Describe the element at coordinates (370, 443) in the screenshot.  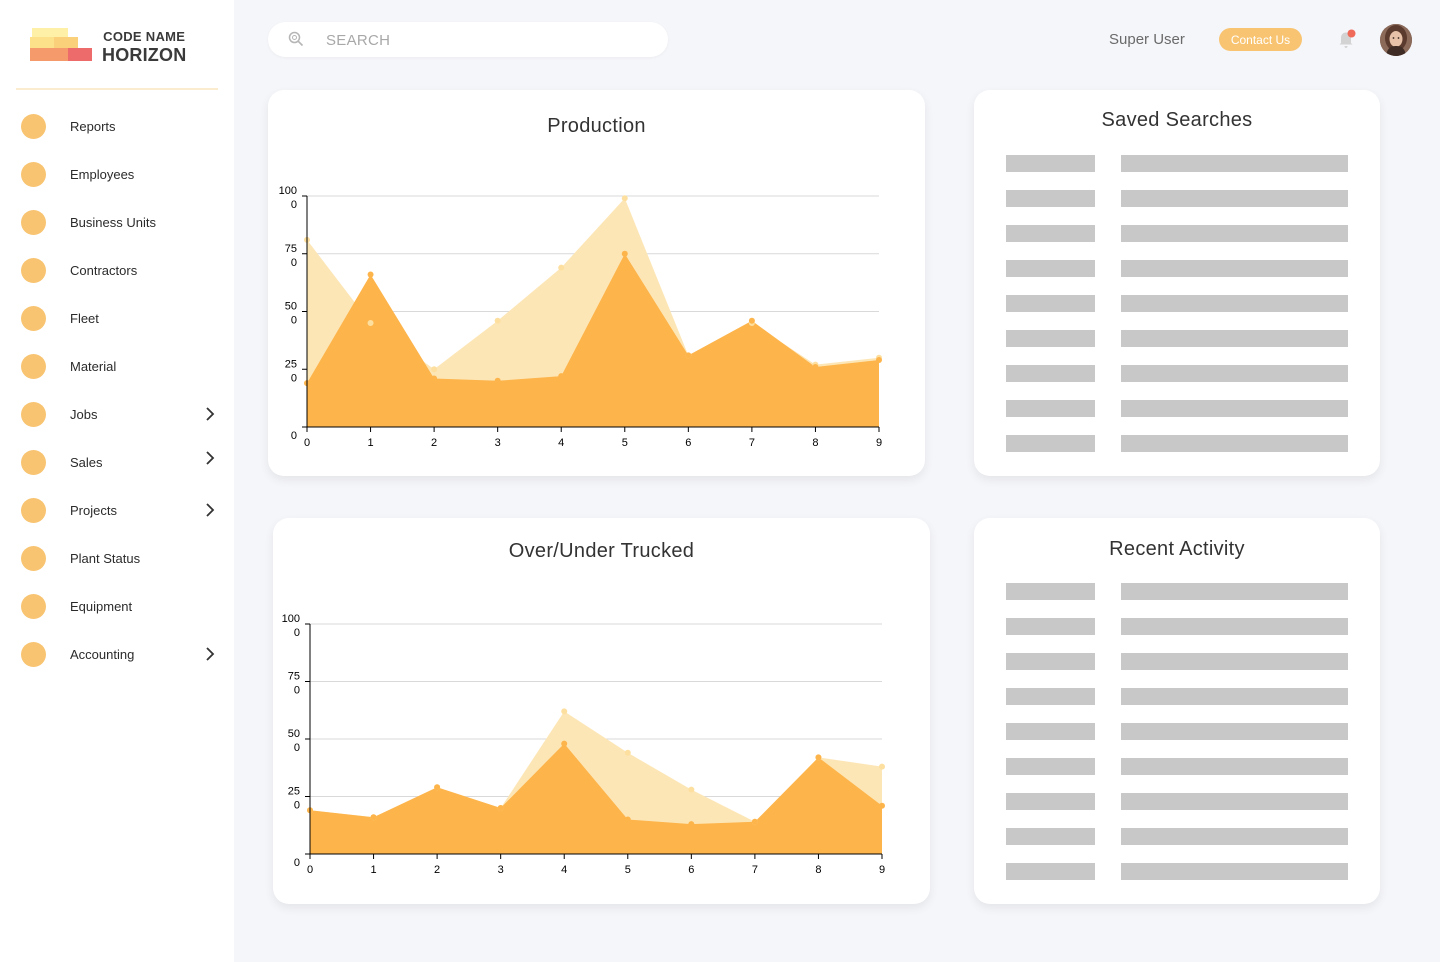
I see `x-tick-label: 1` at that location.